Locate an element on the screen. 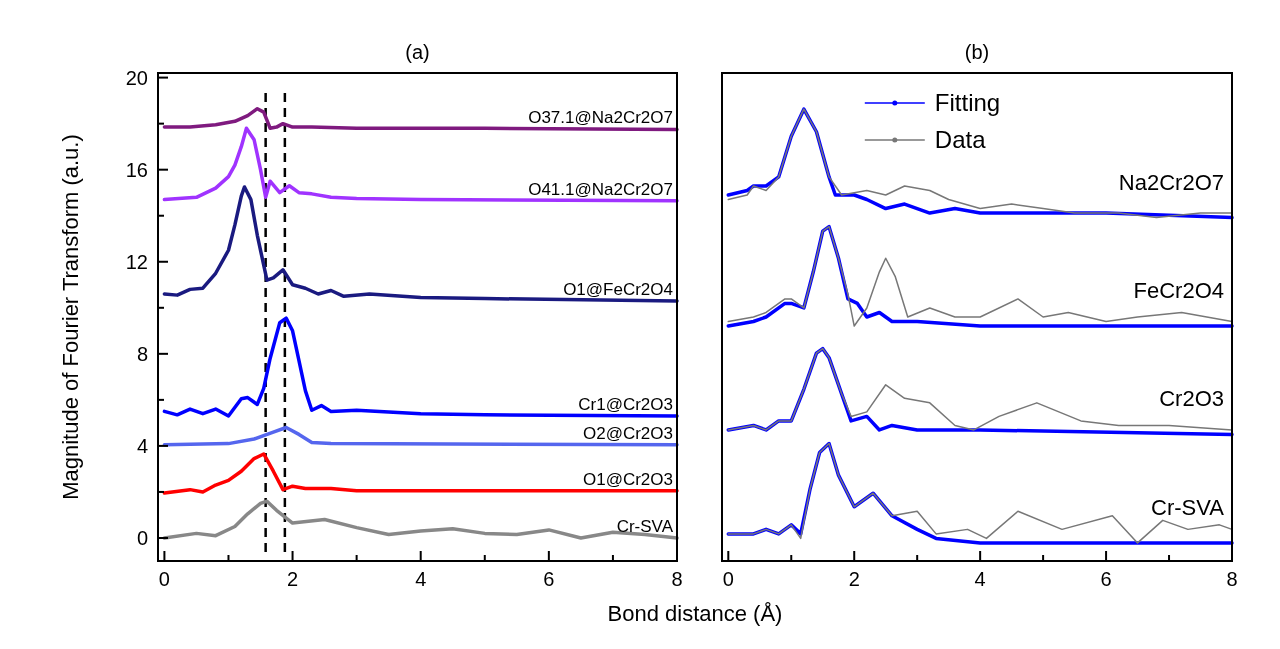 The width and height of the screenshot is (1280, 649). series-label: O1@Cr2O3 is located at coordinates (627, 479).